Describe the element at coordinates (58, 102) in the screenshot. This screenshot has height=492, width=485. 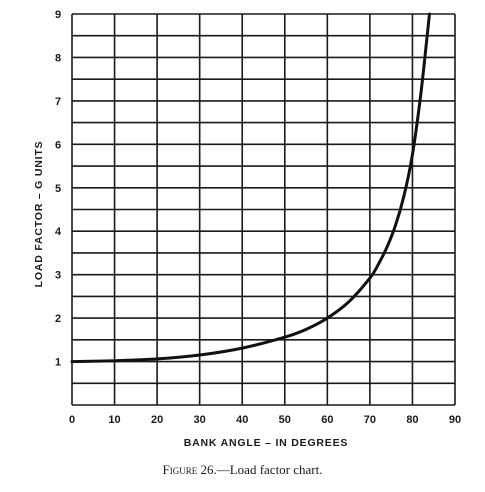
I see `y-tick-label: 7` at that location.